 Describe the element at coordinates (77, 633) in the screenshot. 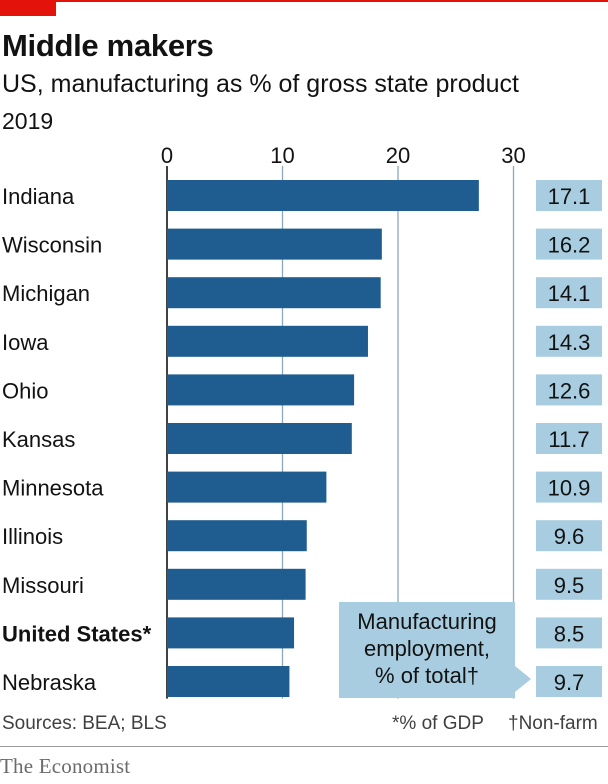

I see `category-label: United States*` at that location.